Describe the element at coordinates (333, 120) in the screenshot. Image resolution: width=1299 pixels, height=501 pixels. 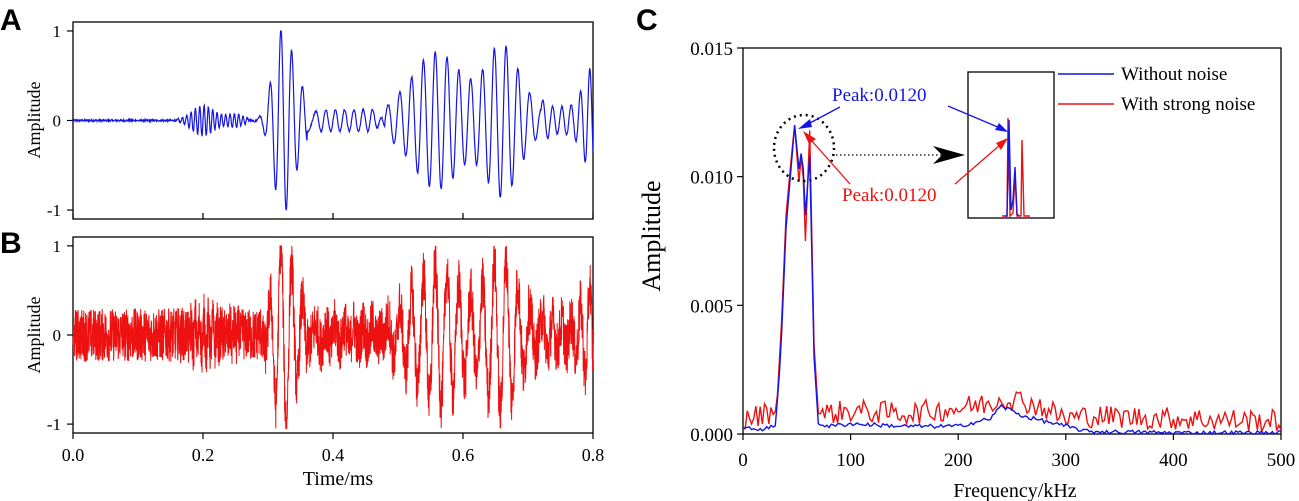
I see `panel-a-signal-line` at that location.